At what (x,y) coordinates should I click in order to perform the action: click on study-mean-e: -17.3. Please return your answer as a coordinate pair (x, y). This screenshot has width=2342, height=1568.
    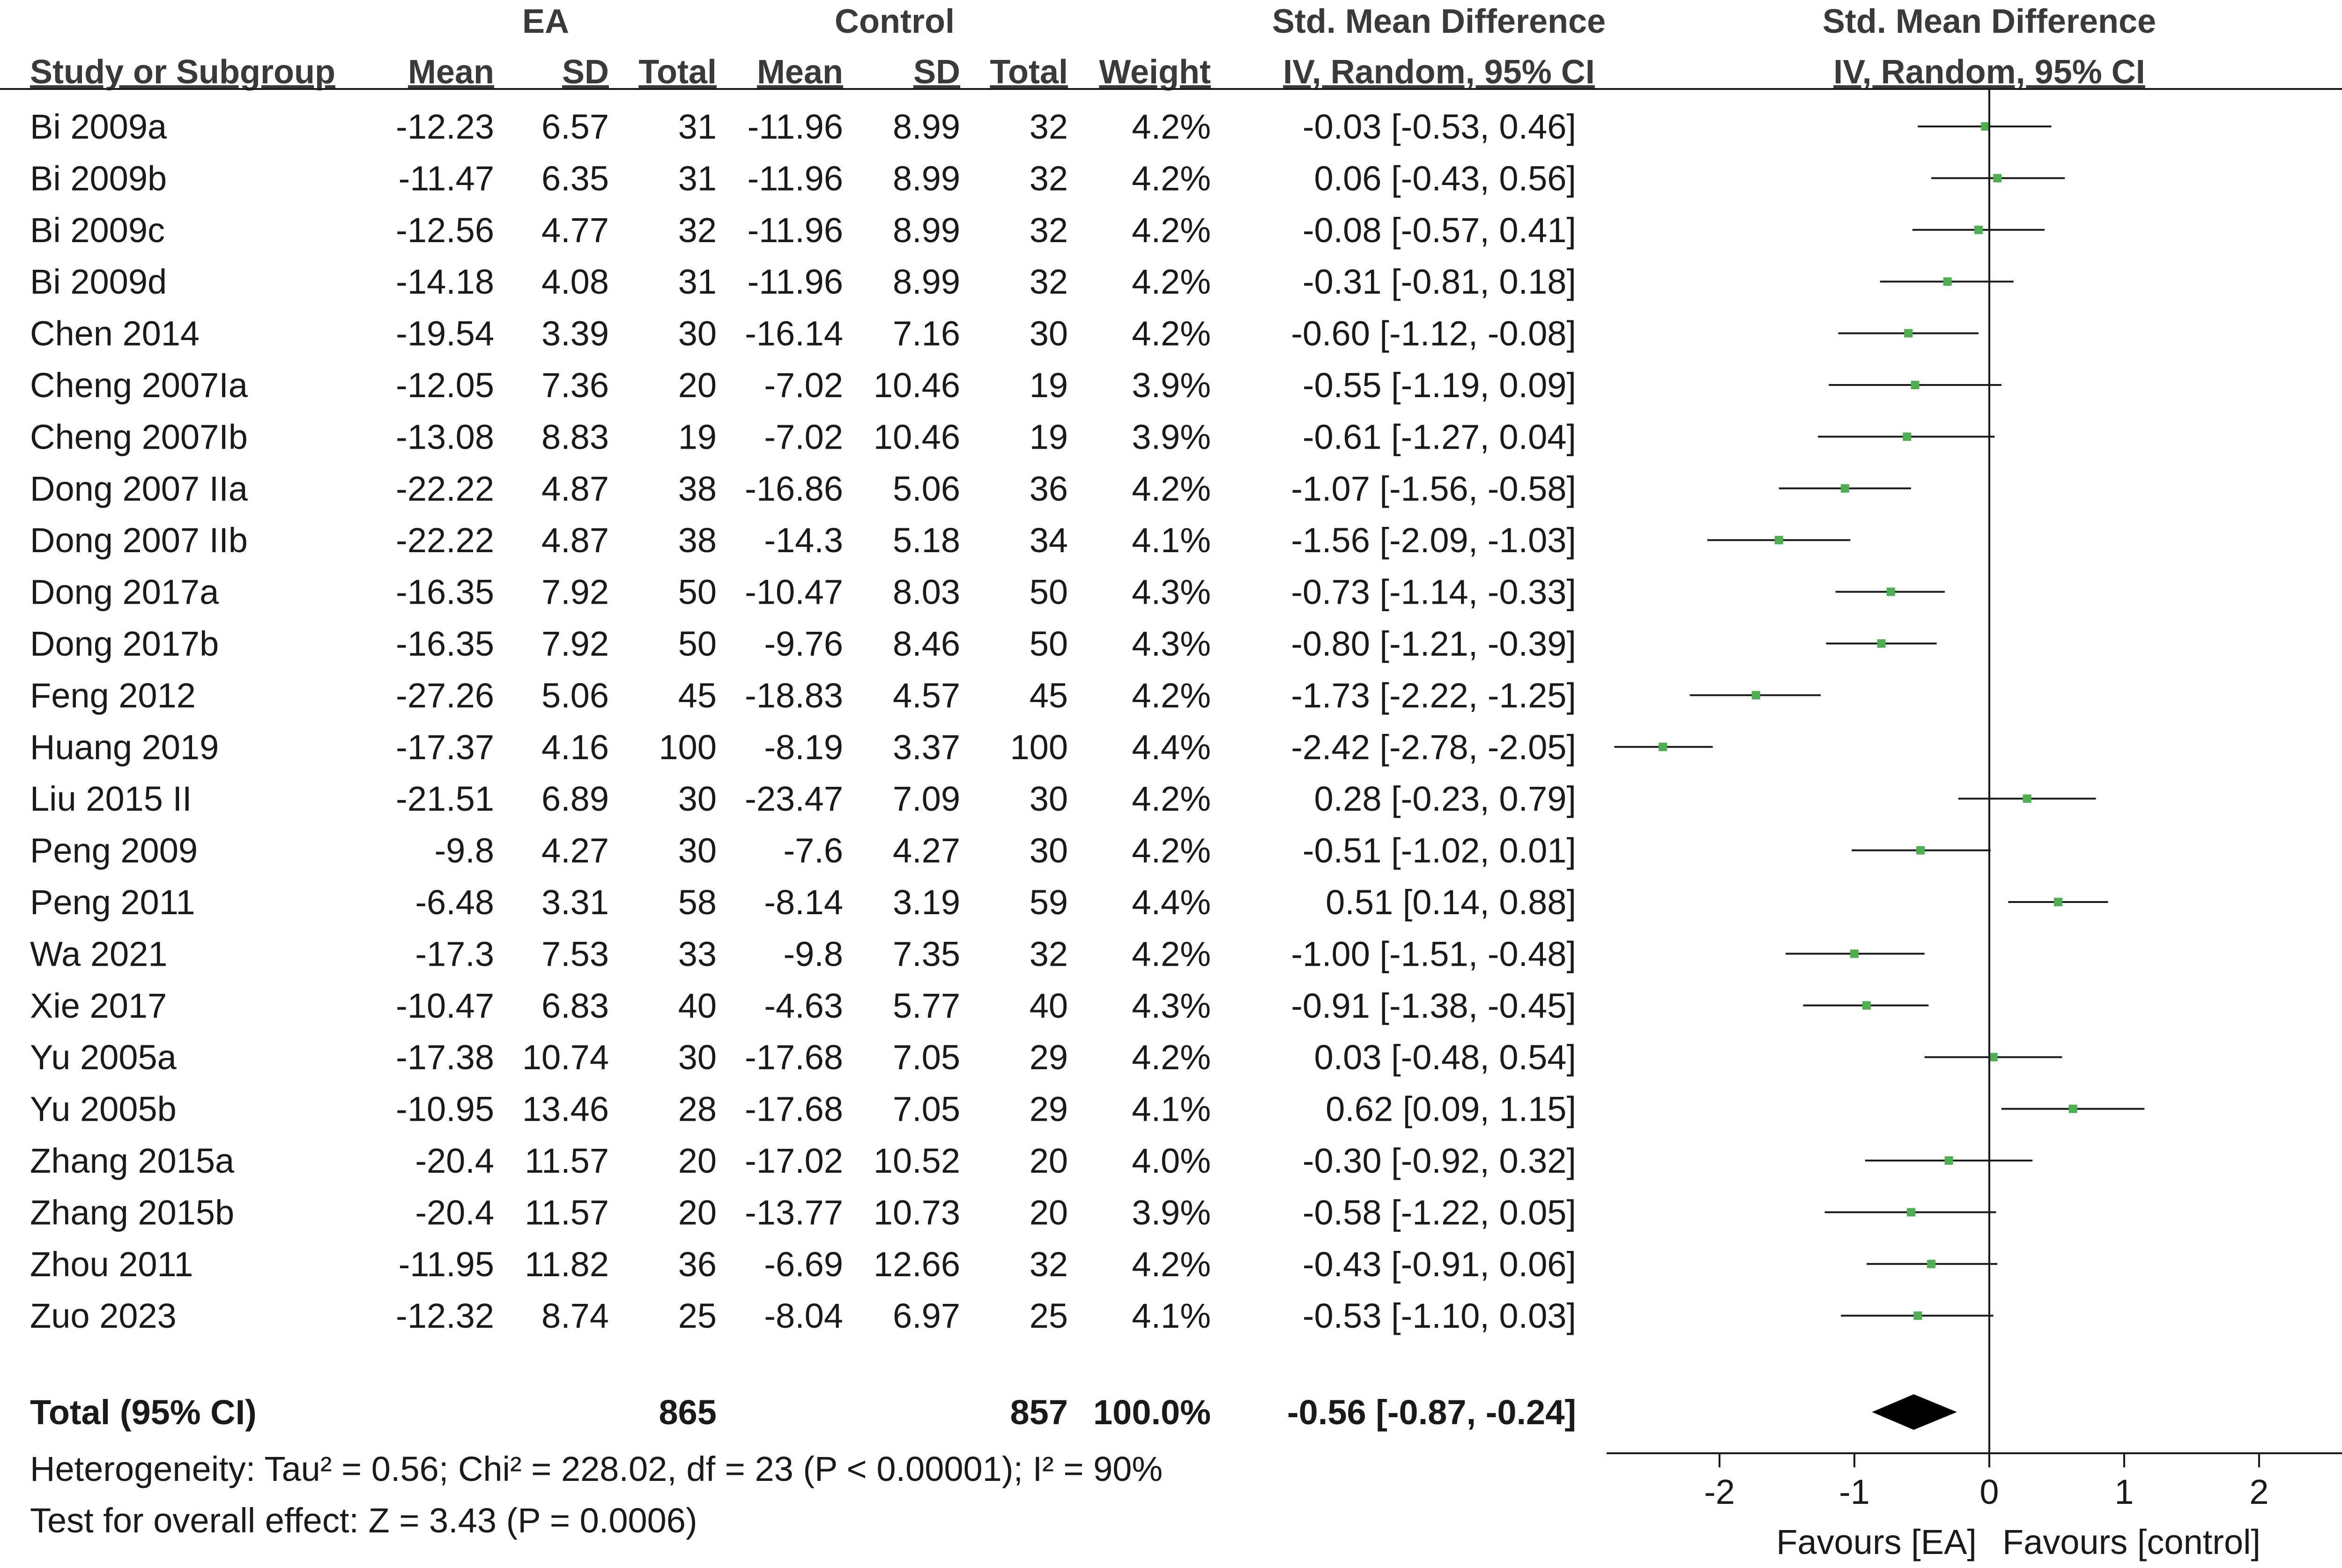
    Looking at the image, I should click on (454, 953).